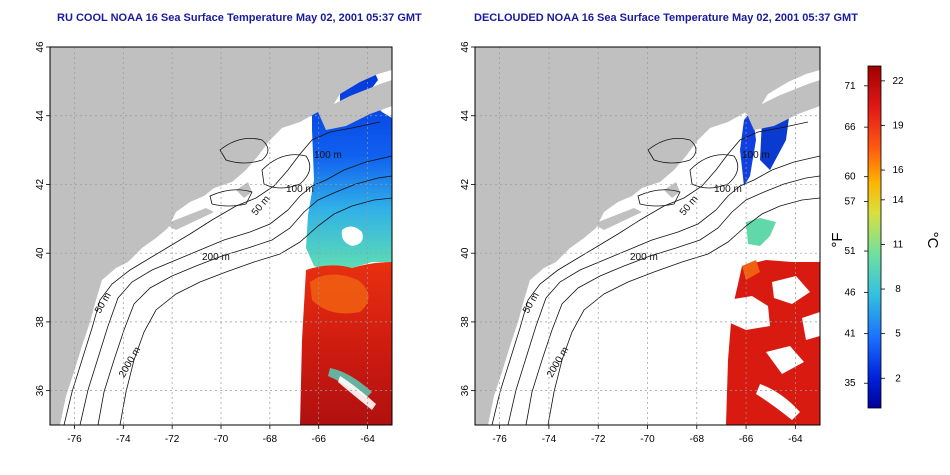  What do you see at coordinates (850, 201) in the screenshot?
I see `colorbar-f-tick-label: 57` at bounding box center [850, 201].